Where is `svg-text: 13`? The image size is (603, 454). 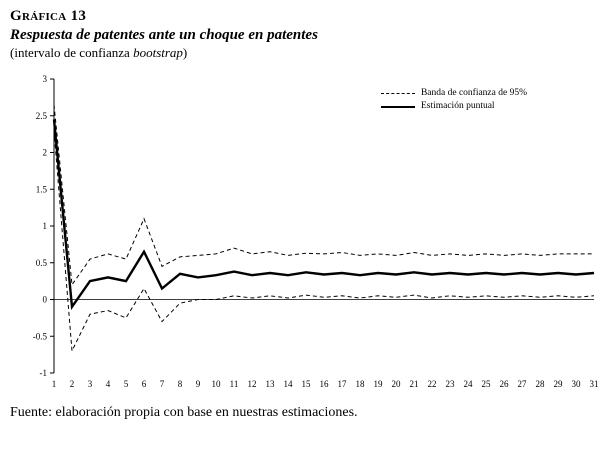 svg-text: 13 is located at coordinates (271, 384).